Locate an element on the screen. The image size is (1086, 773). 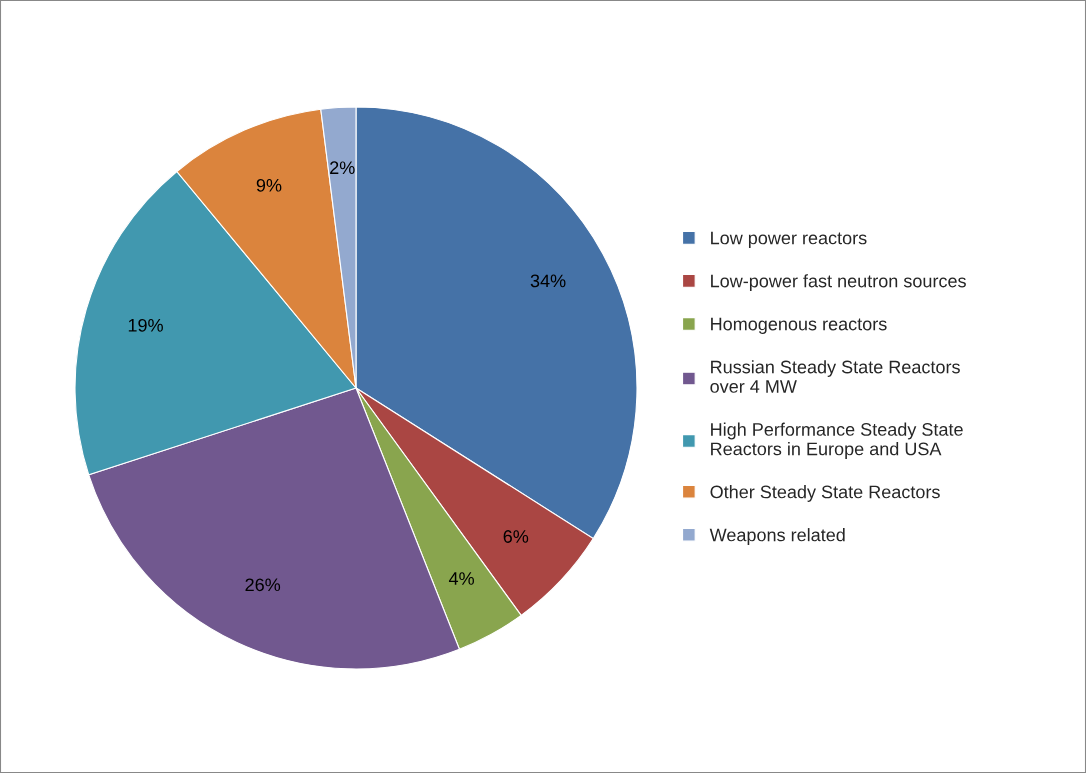
legend-label: Low-power fast neutron sources is located at coordinates (838, 282).